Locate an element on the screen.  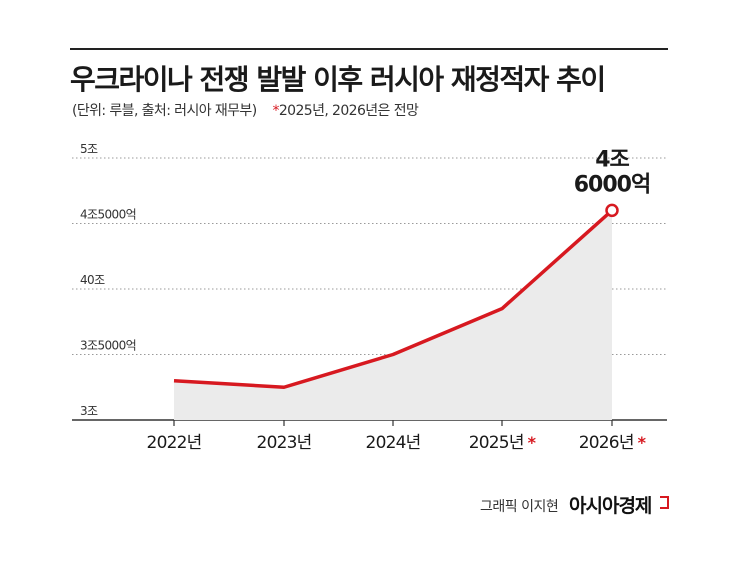
unit-source-note: (단위: 루블, 출처: 러시아 재무부) is located at coordinates (164, 111).